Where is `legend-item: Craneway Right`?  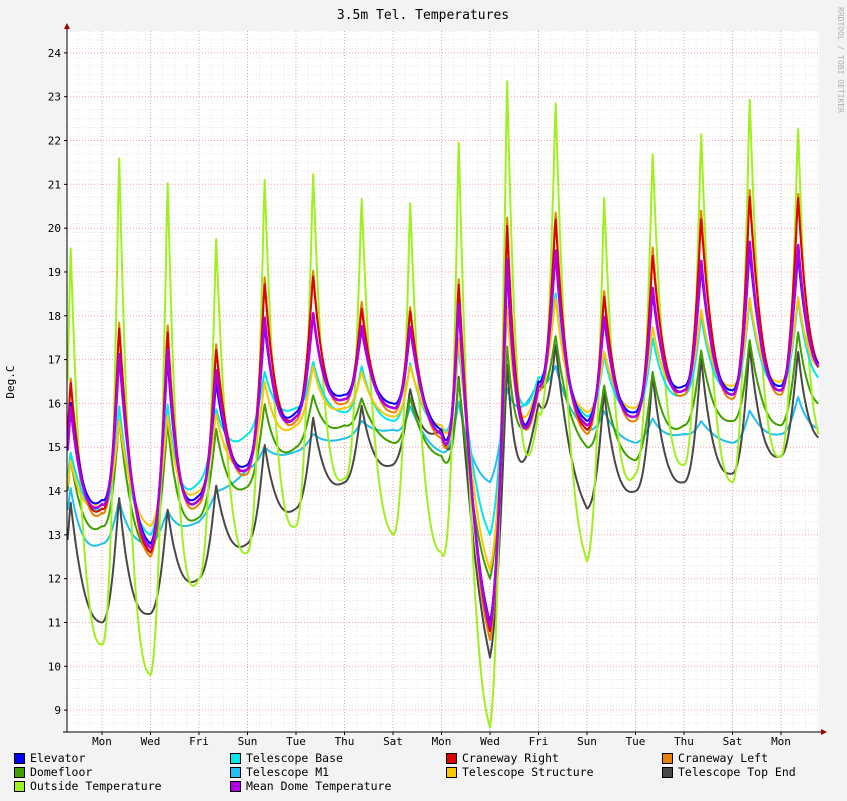
legend-item: Craneway Right is located at coordinates (502, 758).